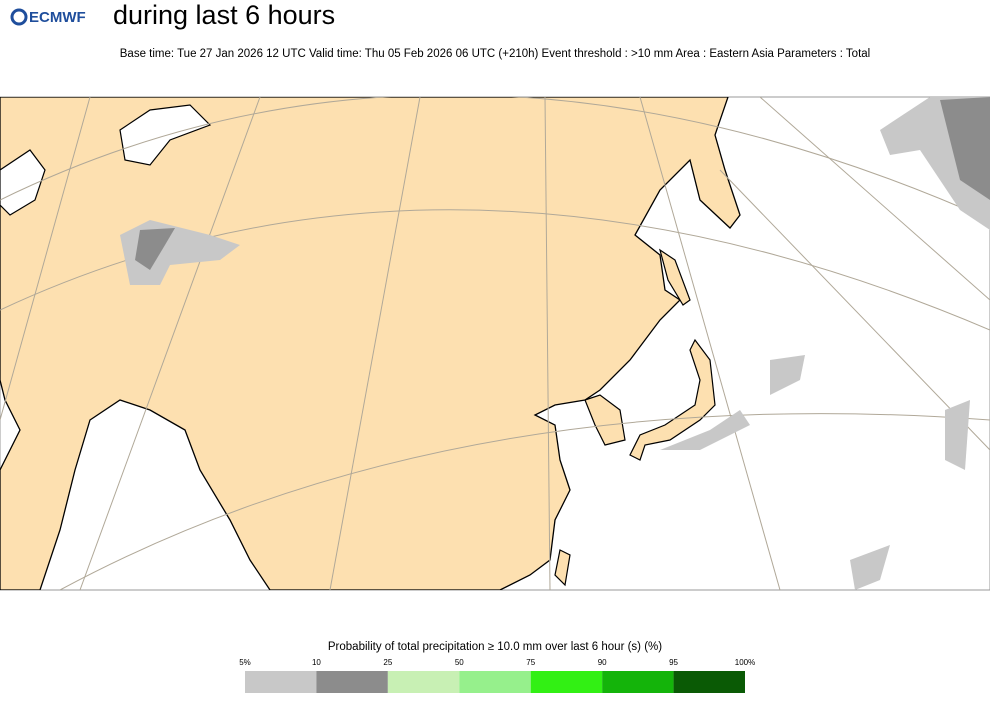 The height and width of the screenshot is (705, 990). What do you see at coordinates (224, 15) in the screenshot?
I see `title: during last 6 hours` at bounding box center [224, 15].